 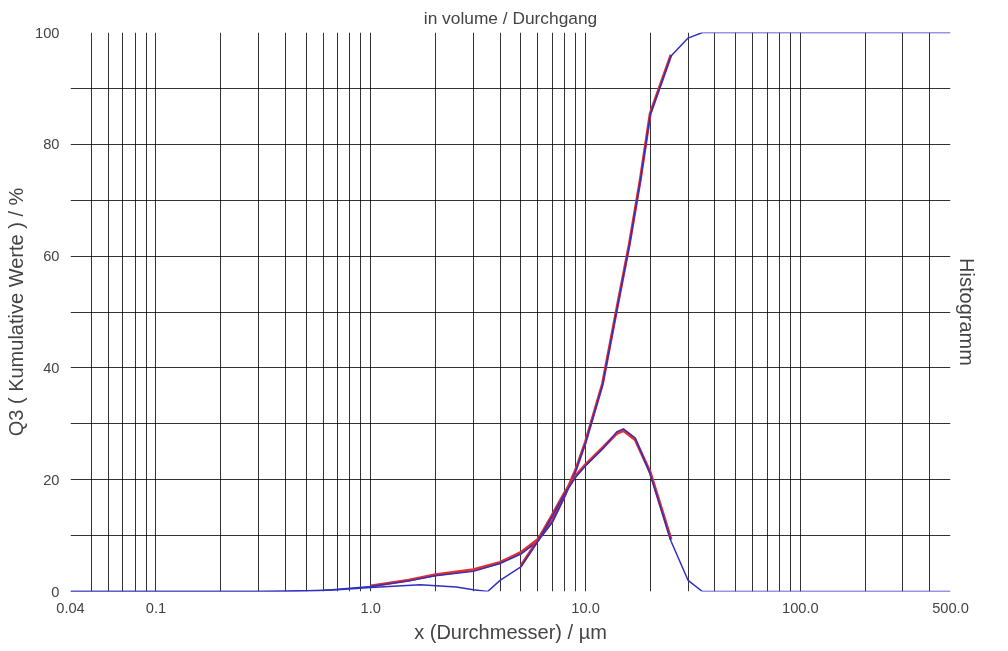 I want to click on y2-axis-title: Histogramm, so click(x=966, y=312).